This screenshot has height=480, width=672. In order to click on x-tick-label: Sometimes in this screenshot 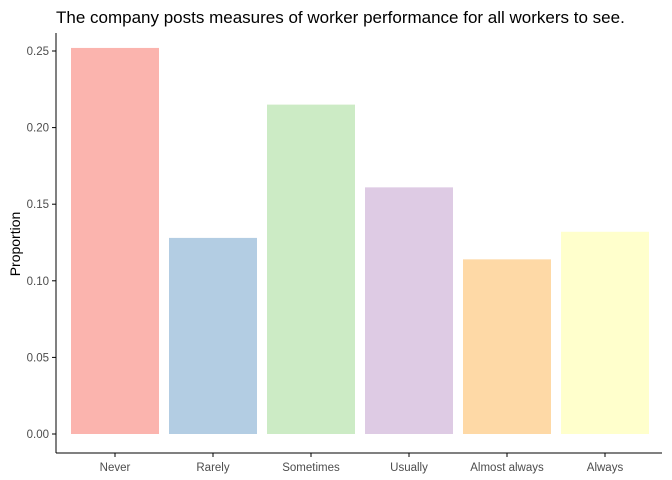, I will do `click(311, 468)`.